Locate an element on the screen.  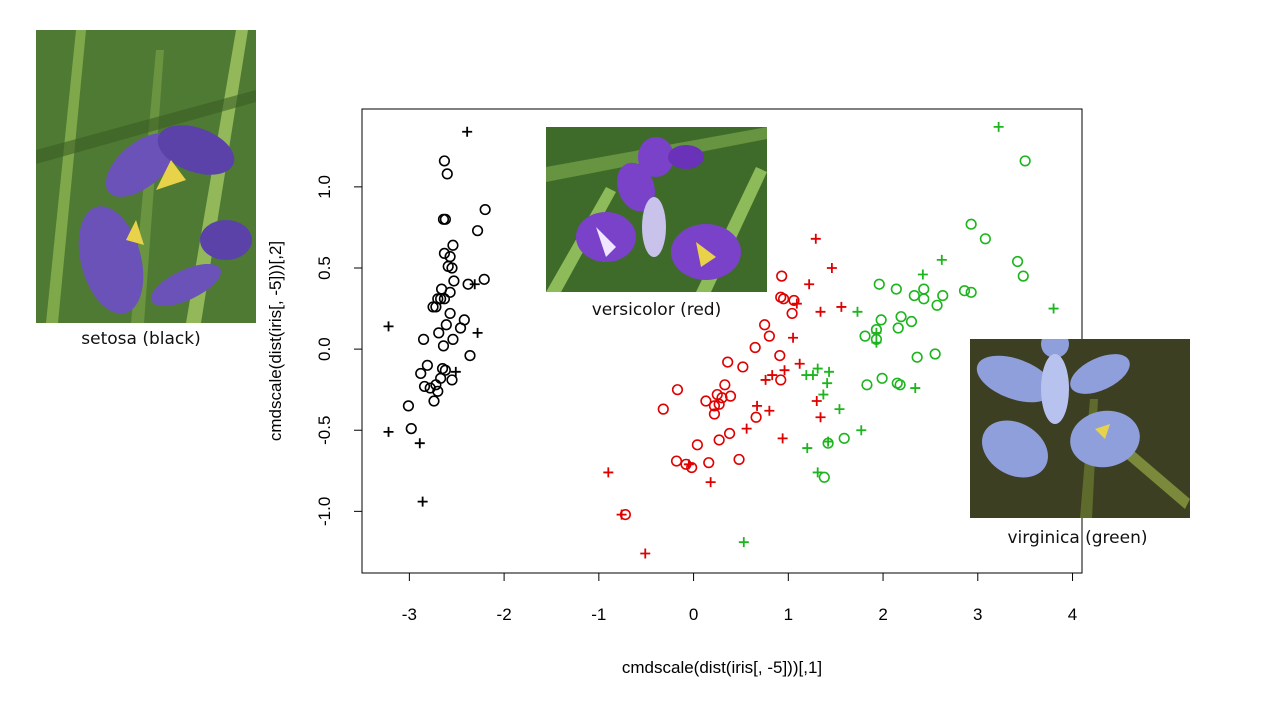
setosa-caption: setosa (black) is located at coordinates (141, 339).